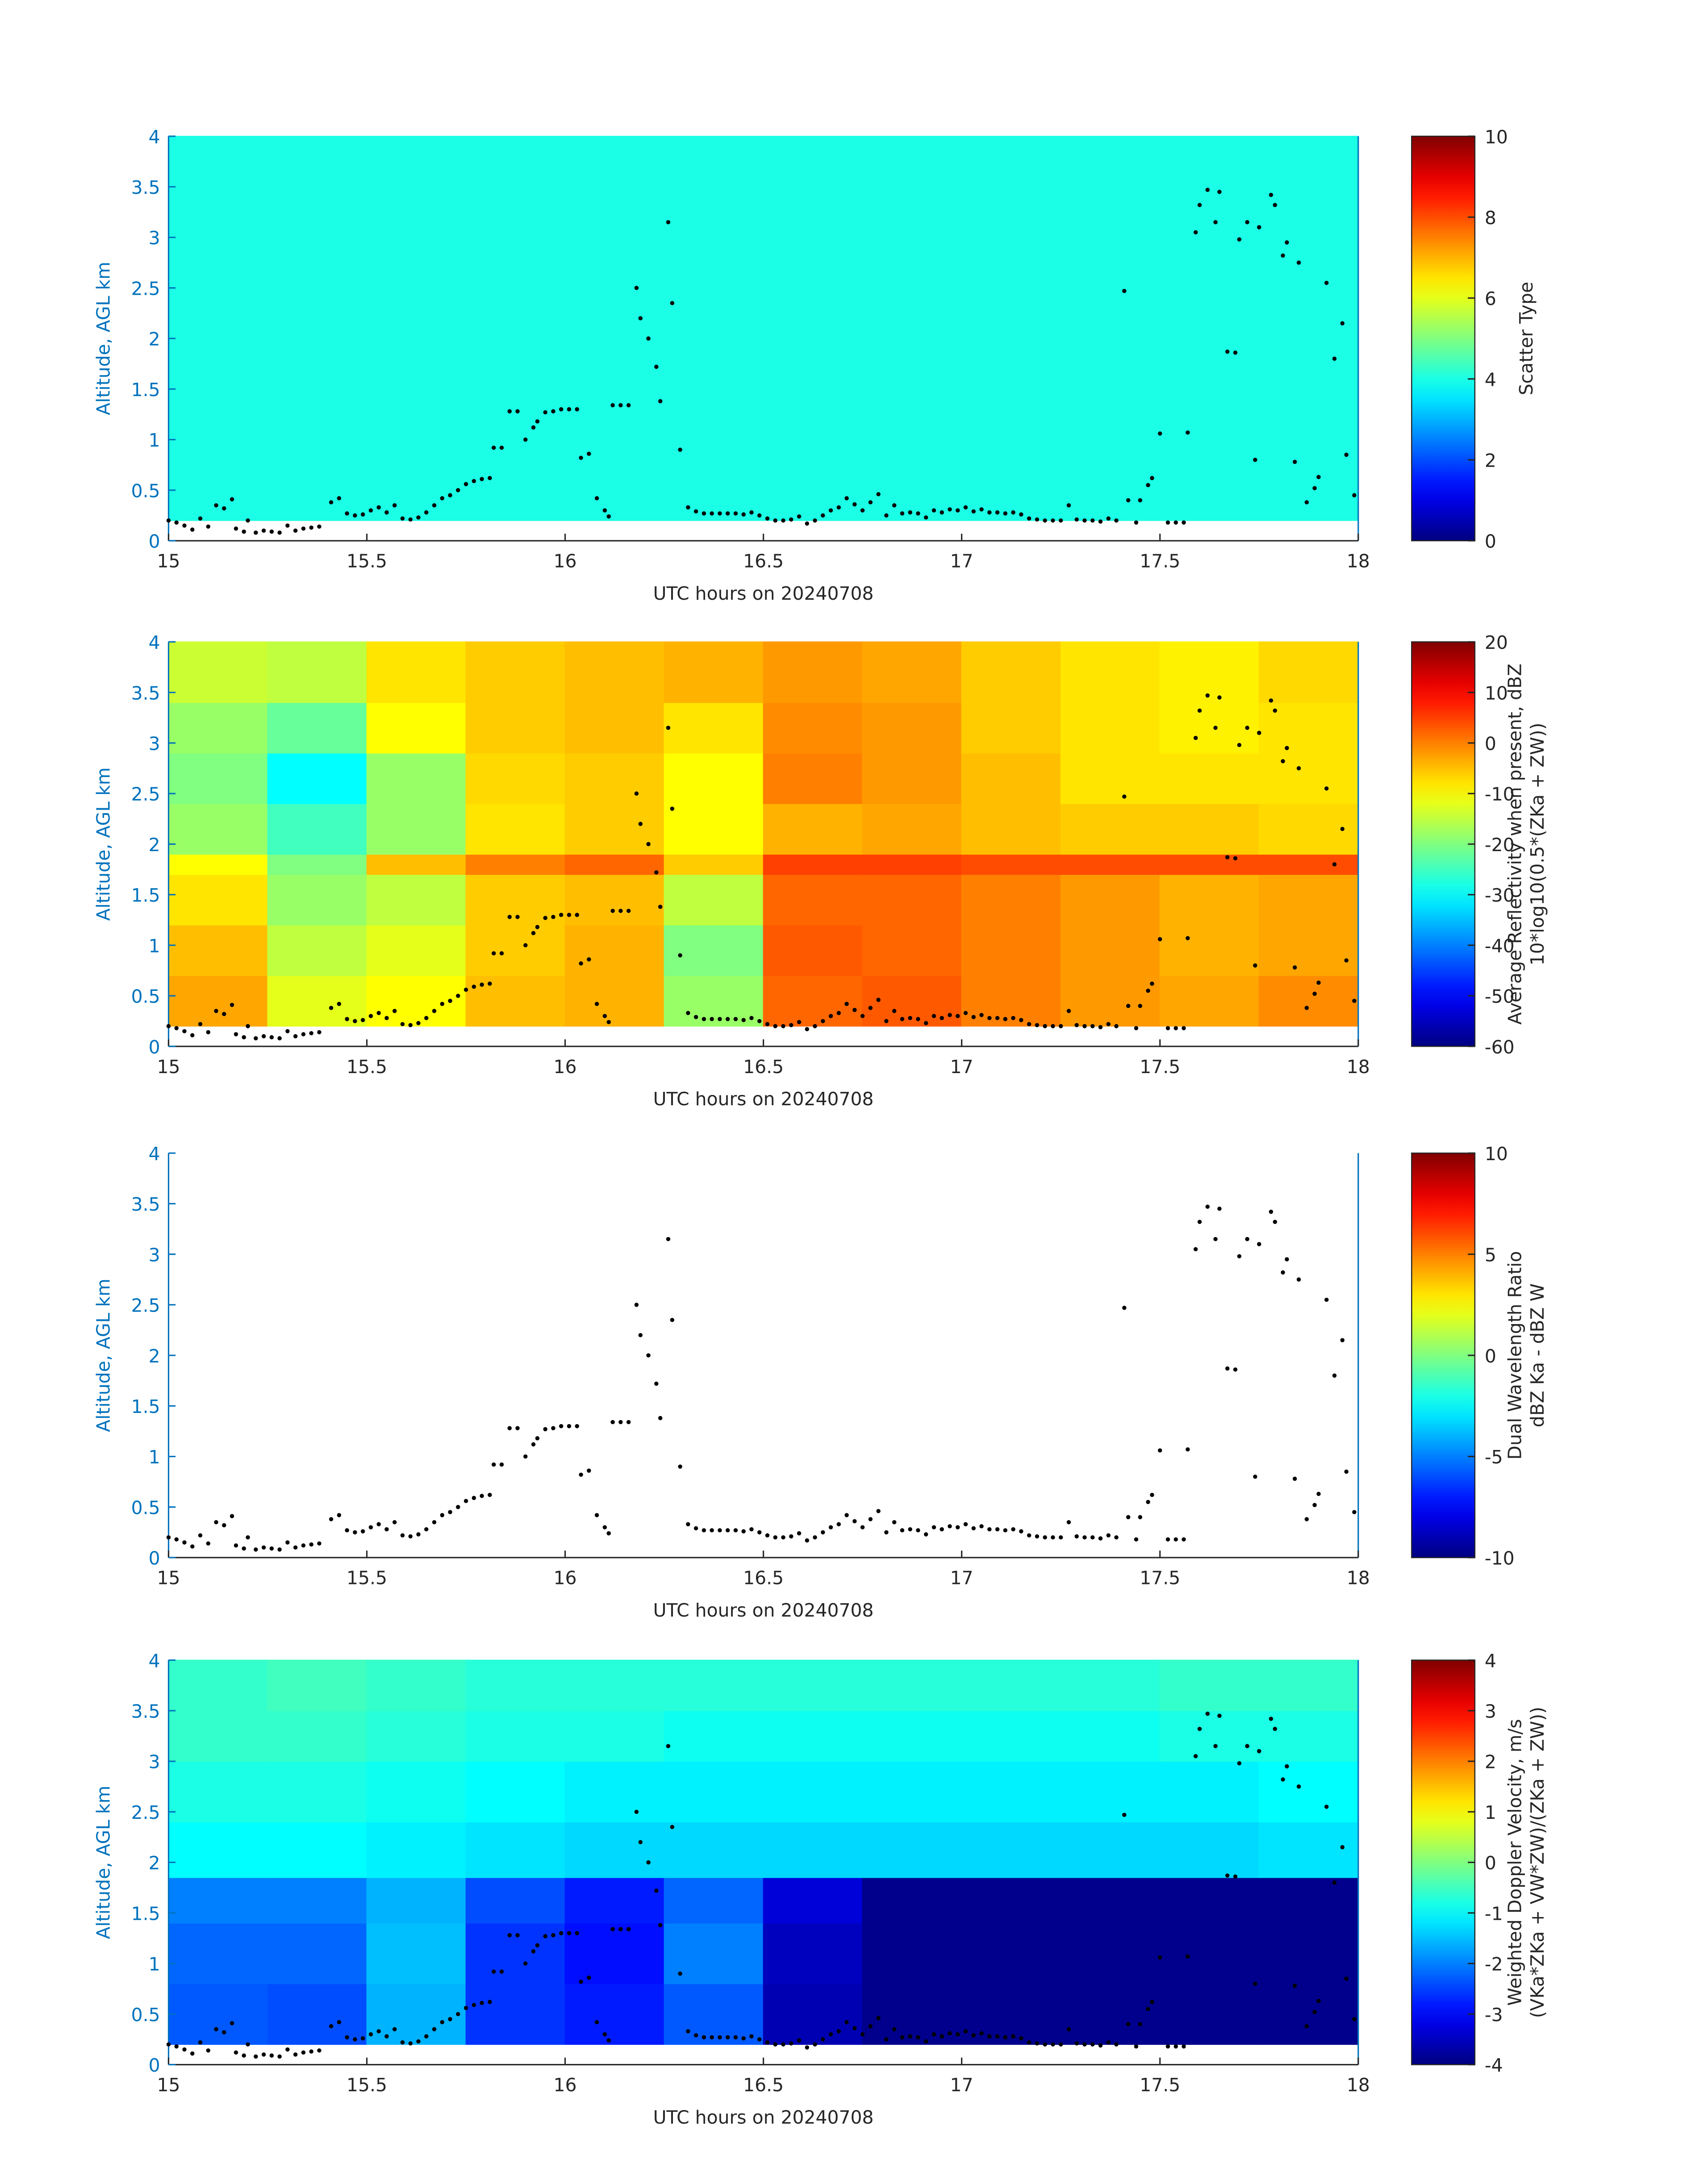  Describe the element at coordinates (565, 561) in the screenshot. I see `x-tick-label: 16` at that location.